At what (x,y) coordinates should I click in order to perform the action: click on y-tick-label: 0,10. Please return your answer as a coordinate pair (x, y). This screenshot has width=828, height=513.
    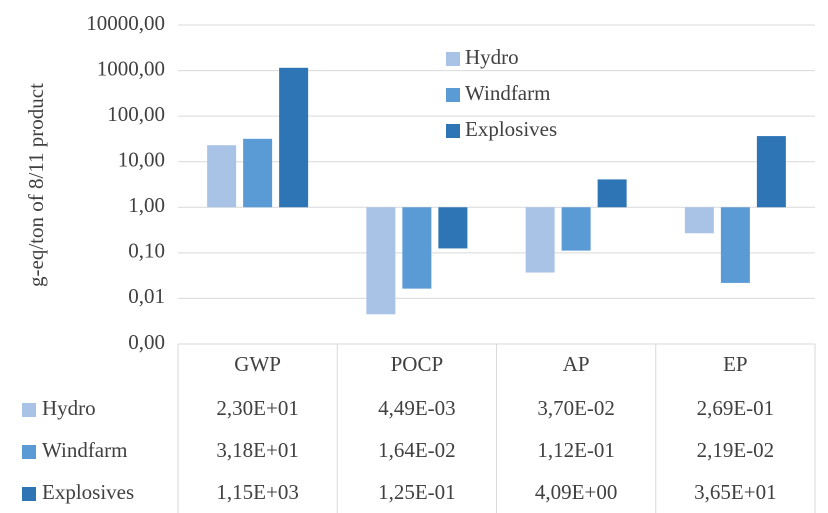
    Looking at the image, I should click on (146, 251).